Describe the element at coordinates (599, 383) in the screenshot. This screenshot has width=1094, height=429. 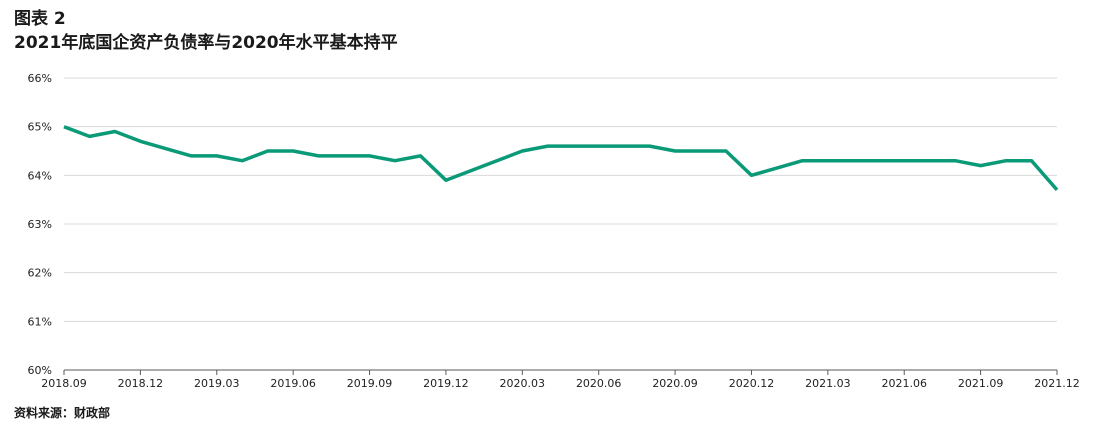
I see `x-tick-label: 2020.06` at that location.